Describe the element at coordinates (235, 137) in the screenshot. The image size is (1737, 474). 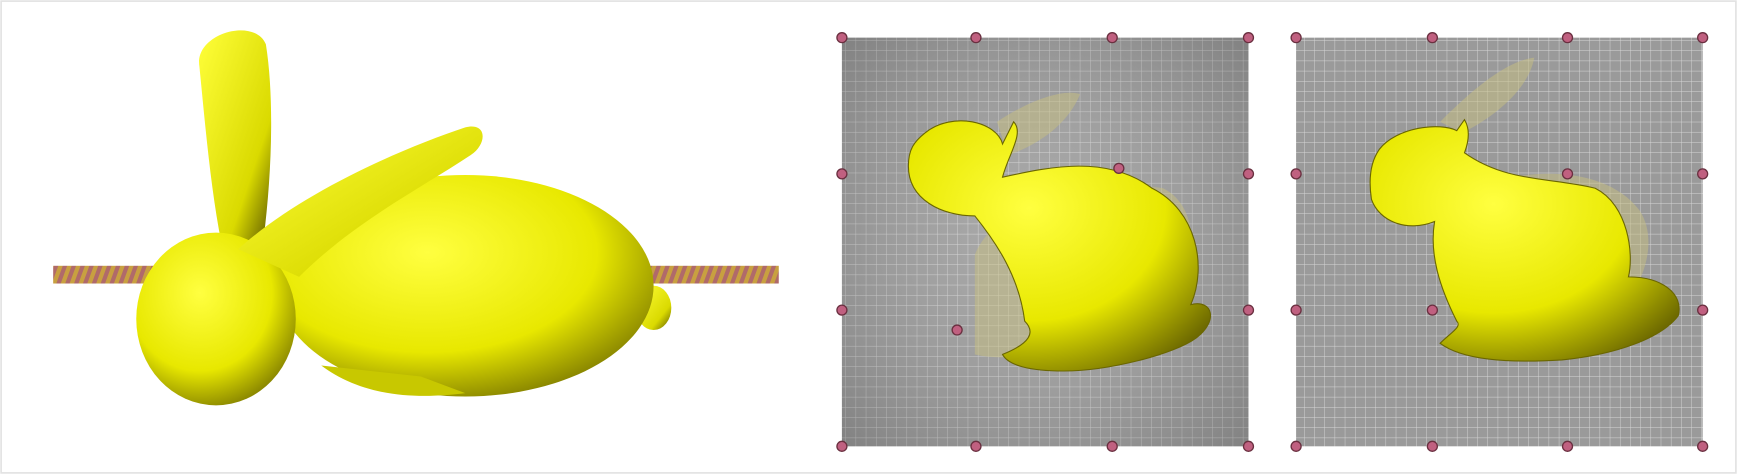
I see `ear-up` at that location.